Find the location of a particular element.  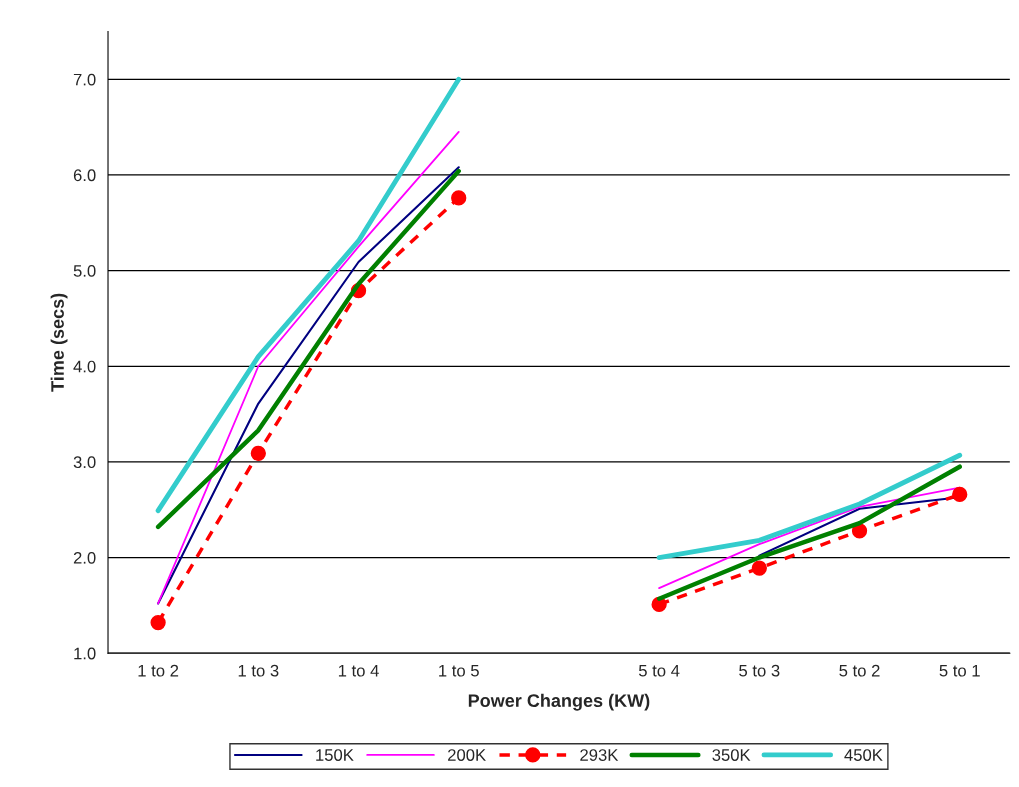

legend-label: 350K is located at coordinates (731, 755).